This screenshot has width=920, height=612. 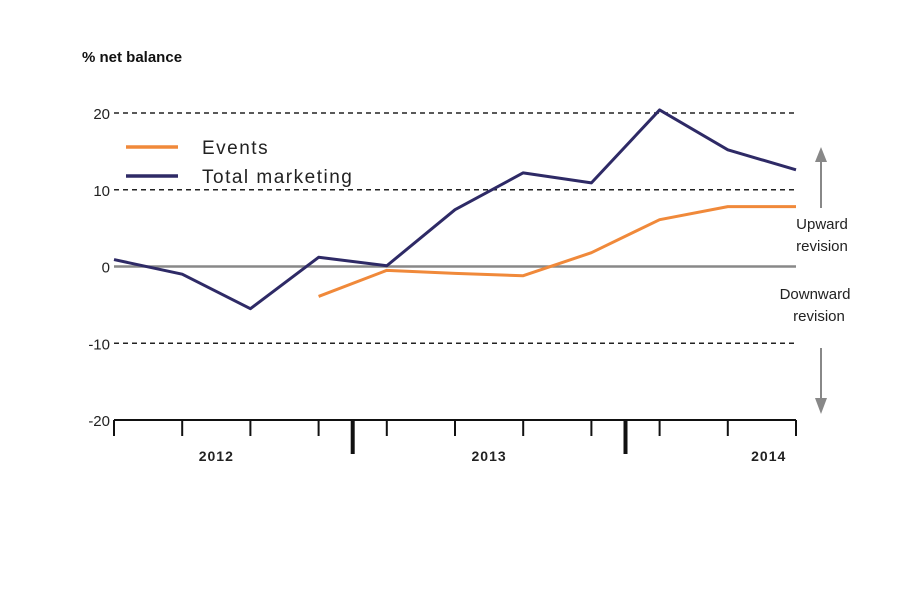 What do you see at coordinates (819, 316) in the screenshot?
I see `downward-label-2: revision` at bounding box center [819, 316].